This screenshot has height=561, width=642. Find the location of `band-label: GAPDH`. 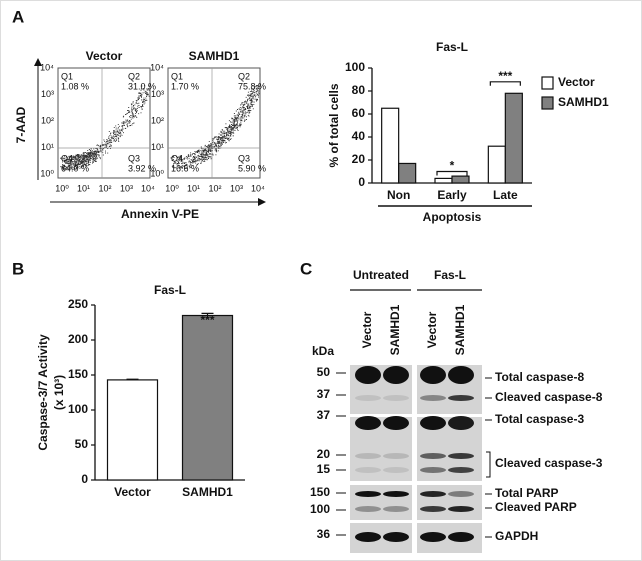

band-label: GAPDH is located at coordinates (516, 536).